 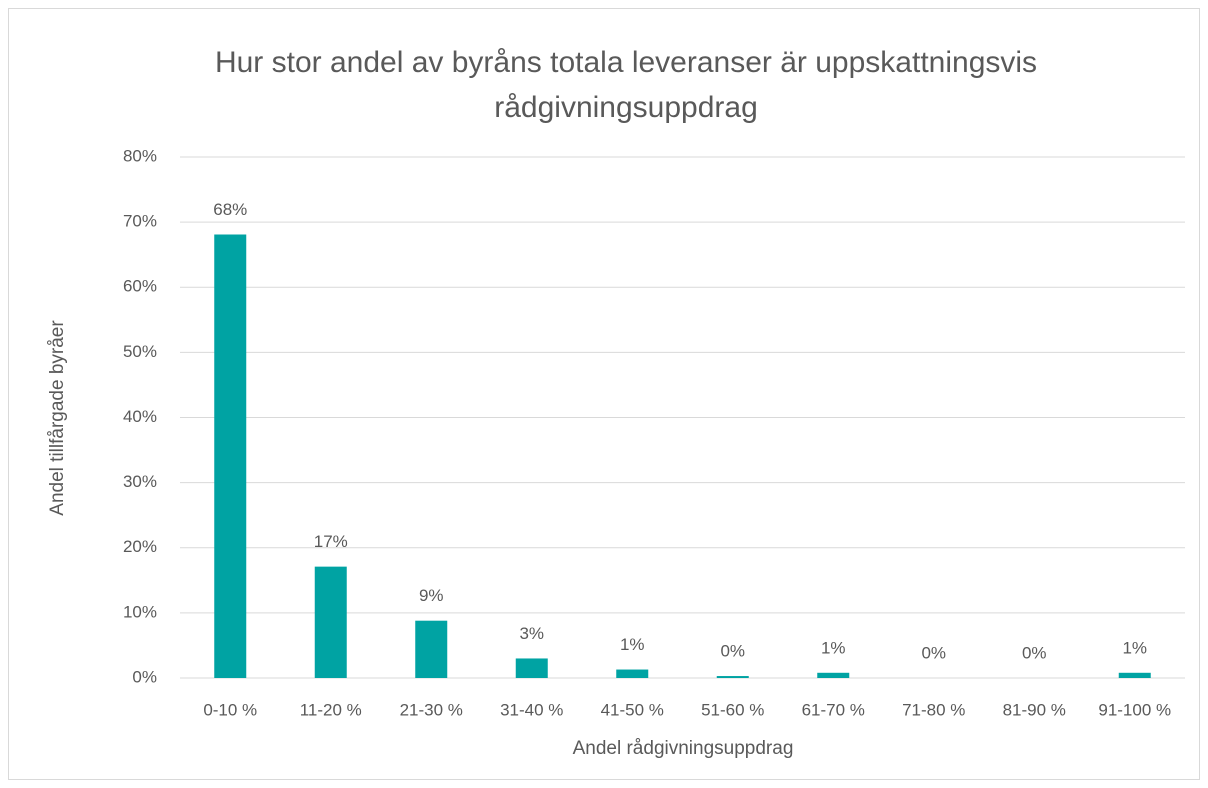 I want to click on y-tick-label: 0%, so click(x=144, y=676).